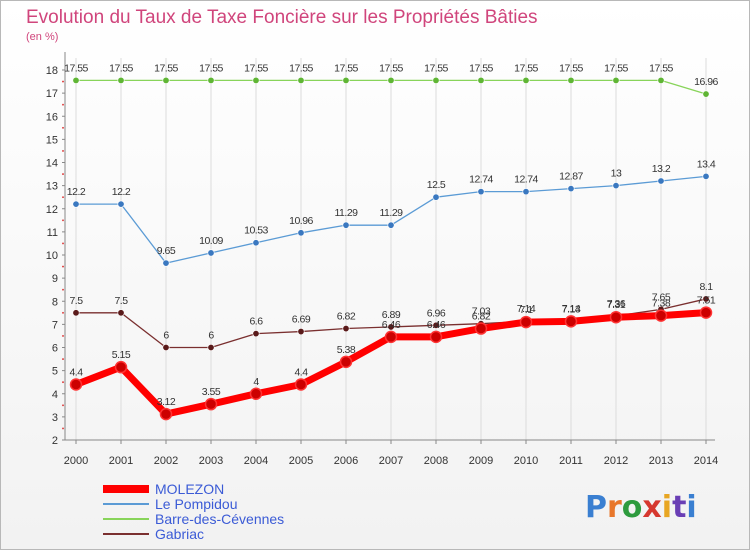 The image size is (750, 550). I want to click on x-tick-label: 2009, so click(481, 461).